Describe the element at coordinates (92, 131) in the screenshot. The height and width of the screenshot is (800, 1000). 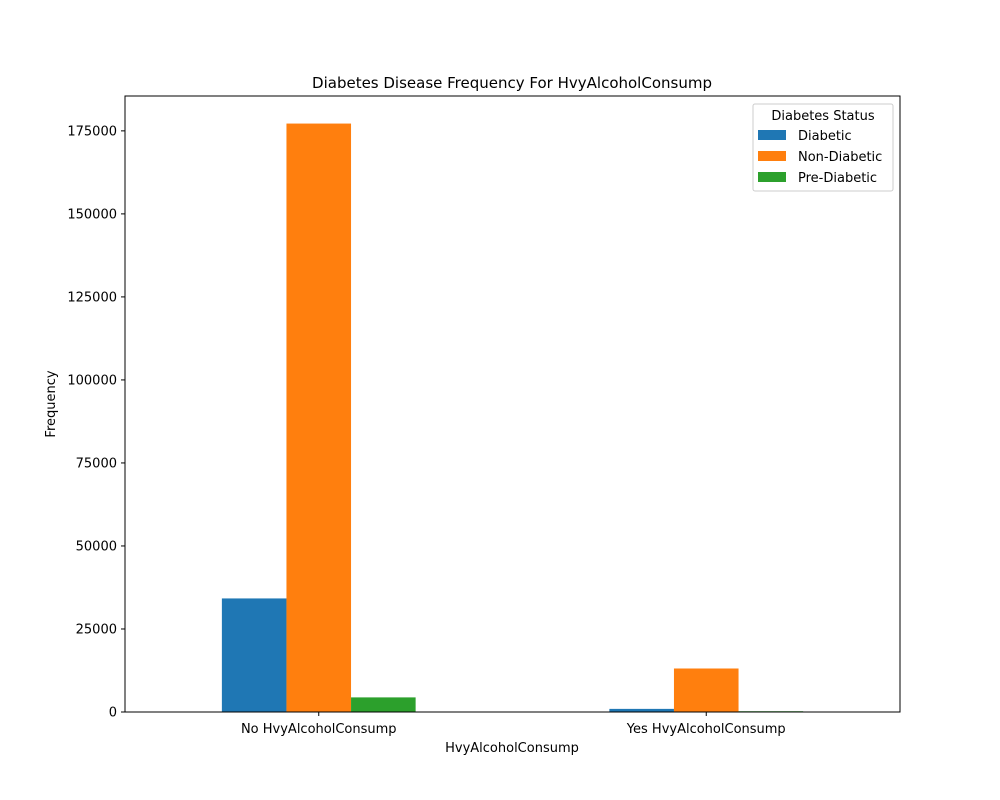
I see `y-tick-label: 175000` at that location.